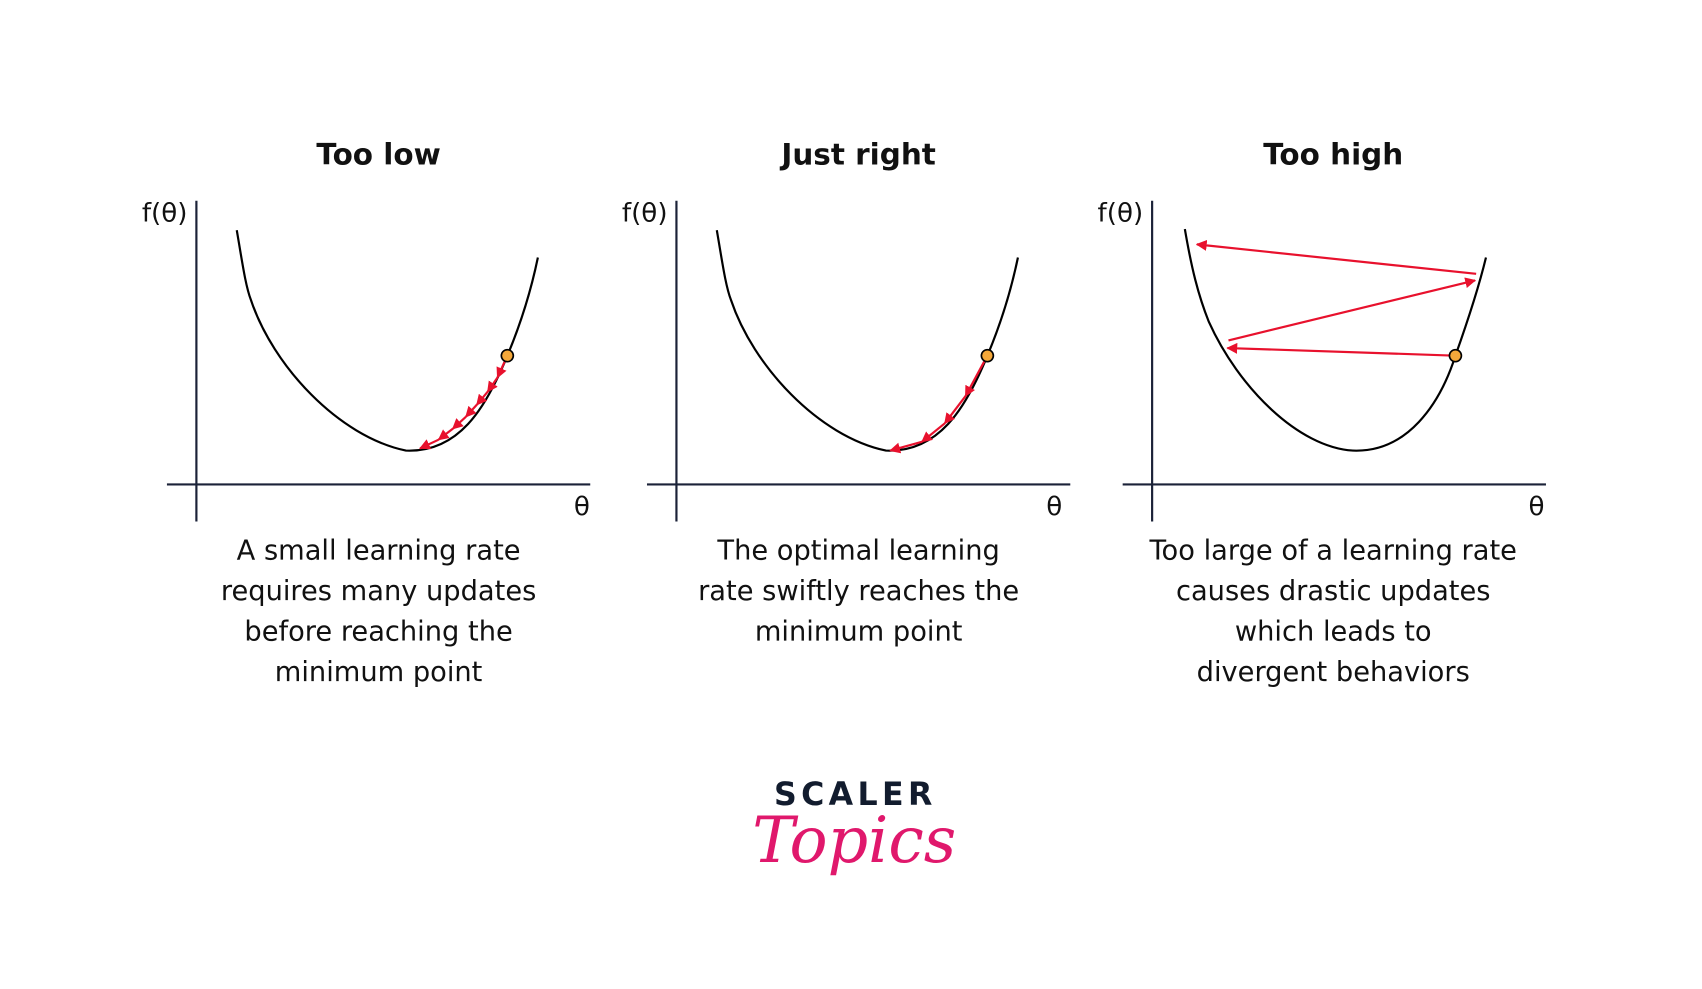 The image size is (1702, 989). I want to click on caption-line: which leads to, so click(1333, 631).